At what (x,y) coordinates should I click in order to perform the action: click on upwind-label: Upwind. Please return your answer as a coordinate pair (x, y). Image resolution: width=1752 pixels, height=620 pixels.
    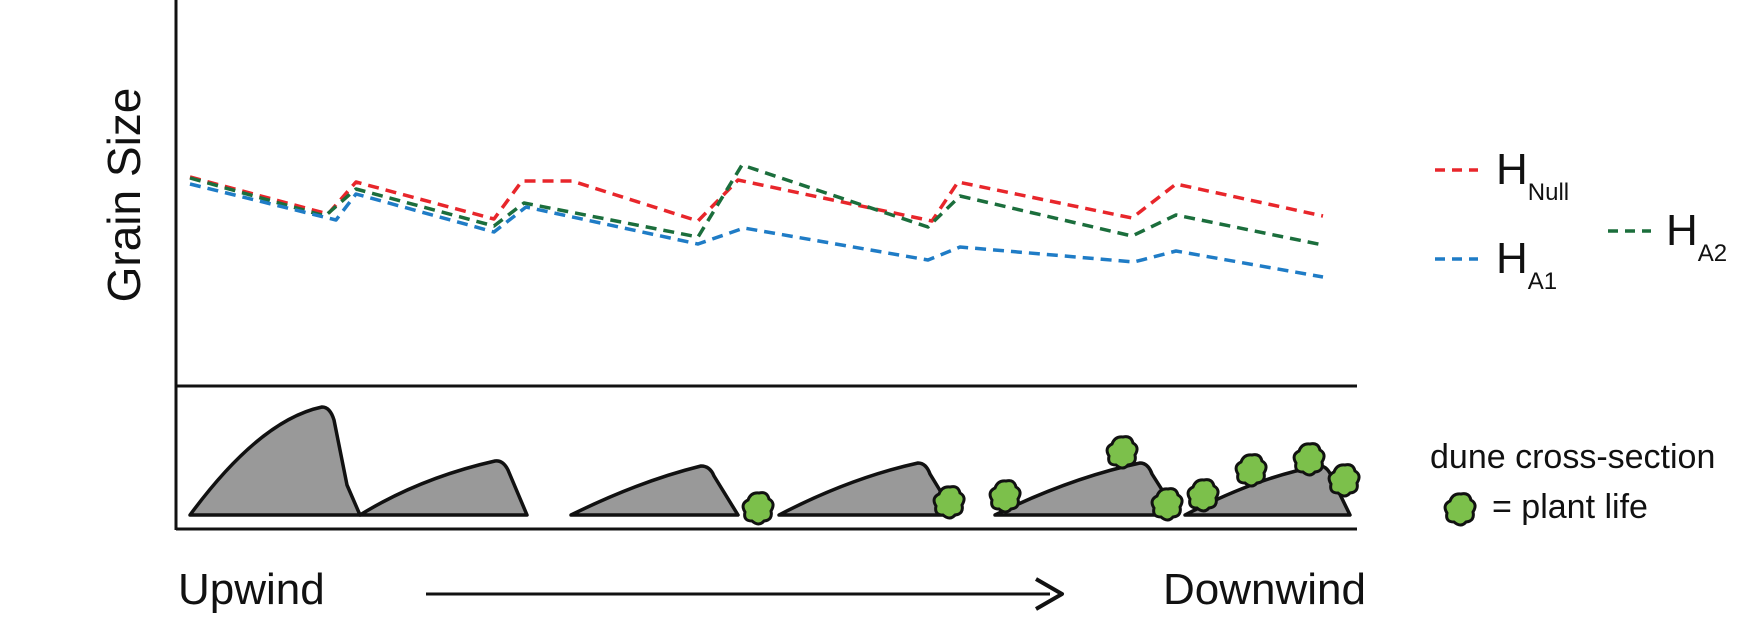
    Looking at the image, I should click on (251, 589).